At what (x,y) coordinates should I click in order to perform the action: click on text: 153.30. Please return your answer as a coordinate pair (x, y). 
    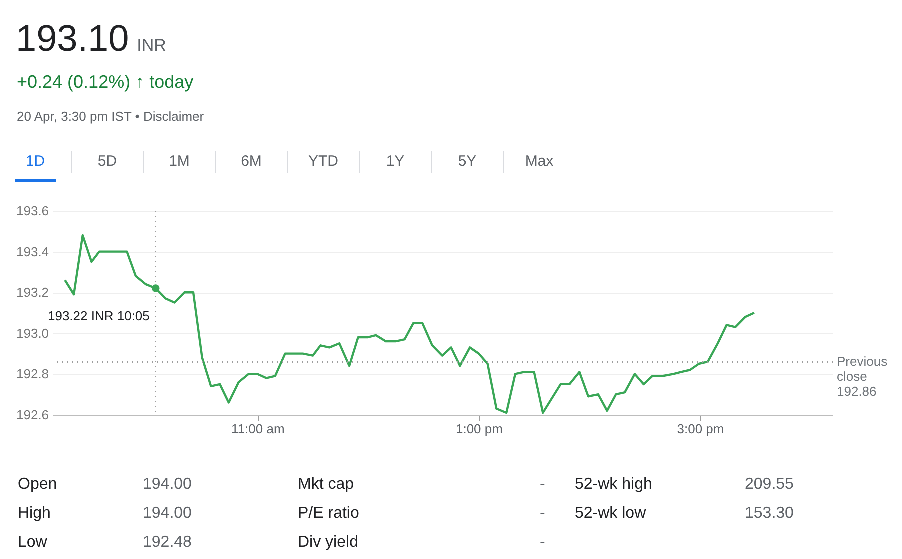
    Looking at the image, I should click on (770, 513).